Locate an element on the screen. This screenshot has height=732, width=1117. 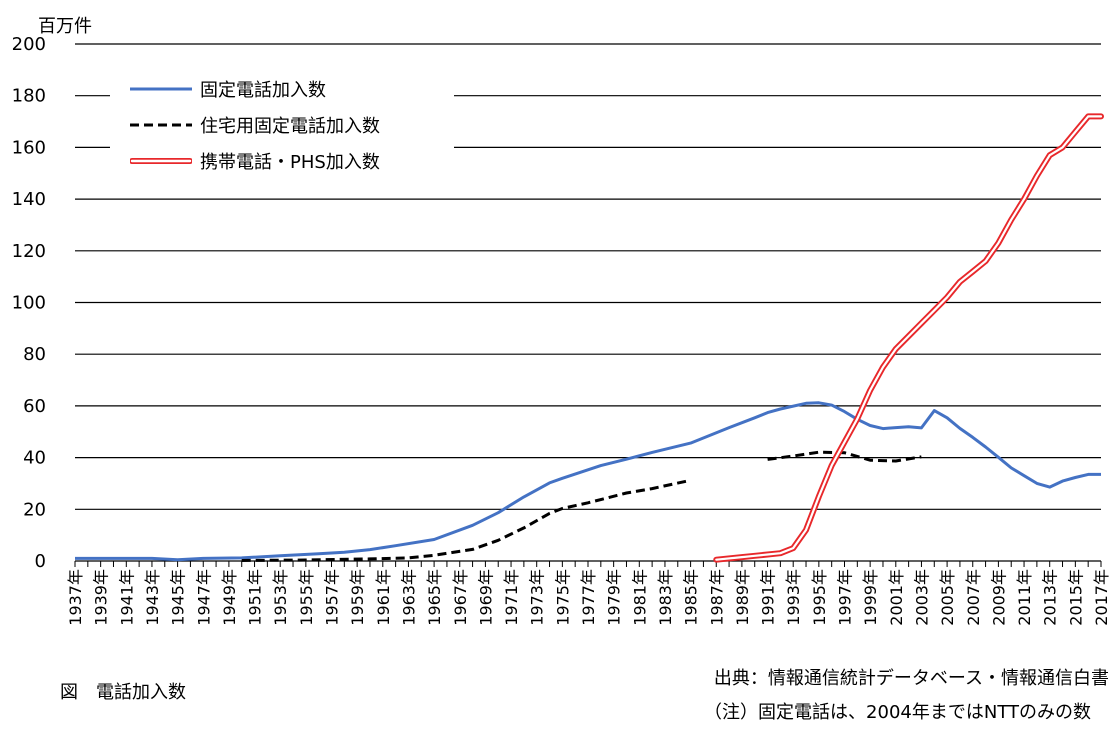
y-tick-label: 140 is located at coordinates (29, 199).